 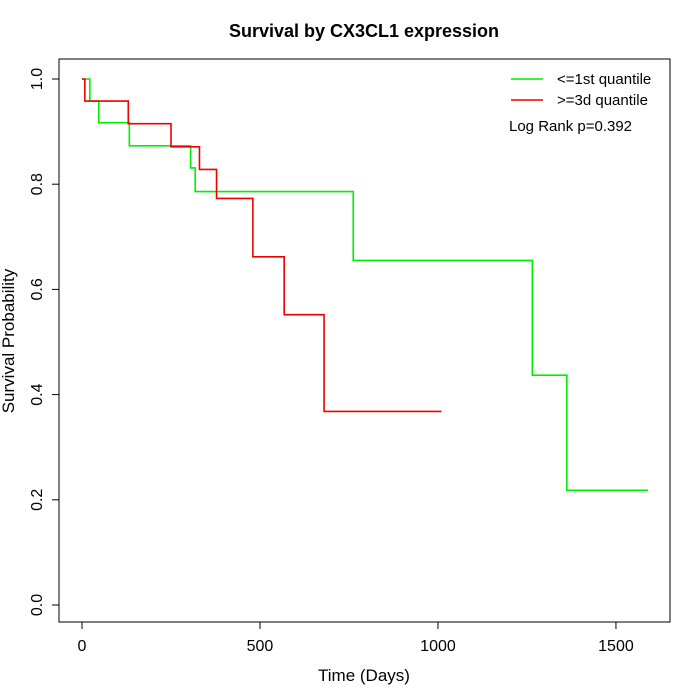 What do you see at coordinates (570, 126) in the screenshot?
I see `log-rank-annotation: Log Rank p=0.392` at bounding box center [570, 126].